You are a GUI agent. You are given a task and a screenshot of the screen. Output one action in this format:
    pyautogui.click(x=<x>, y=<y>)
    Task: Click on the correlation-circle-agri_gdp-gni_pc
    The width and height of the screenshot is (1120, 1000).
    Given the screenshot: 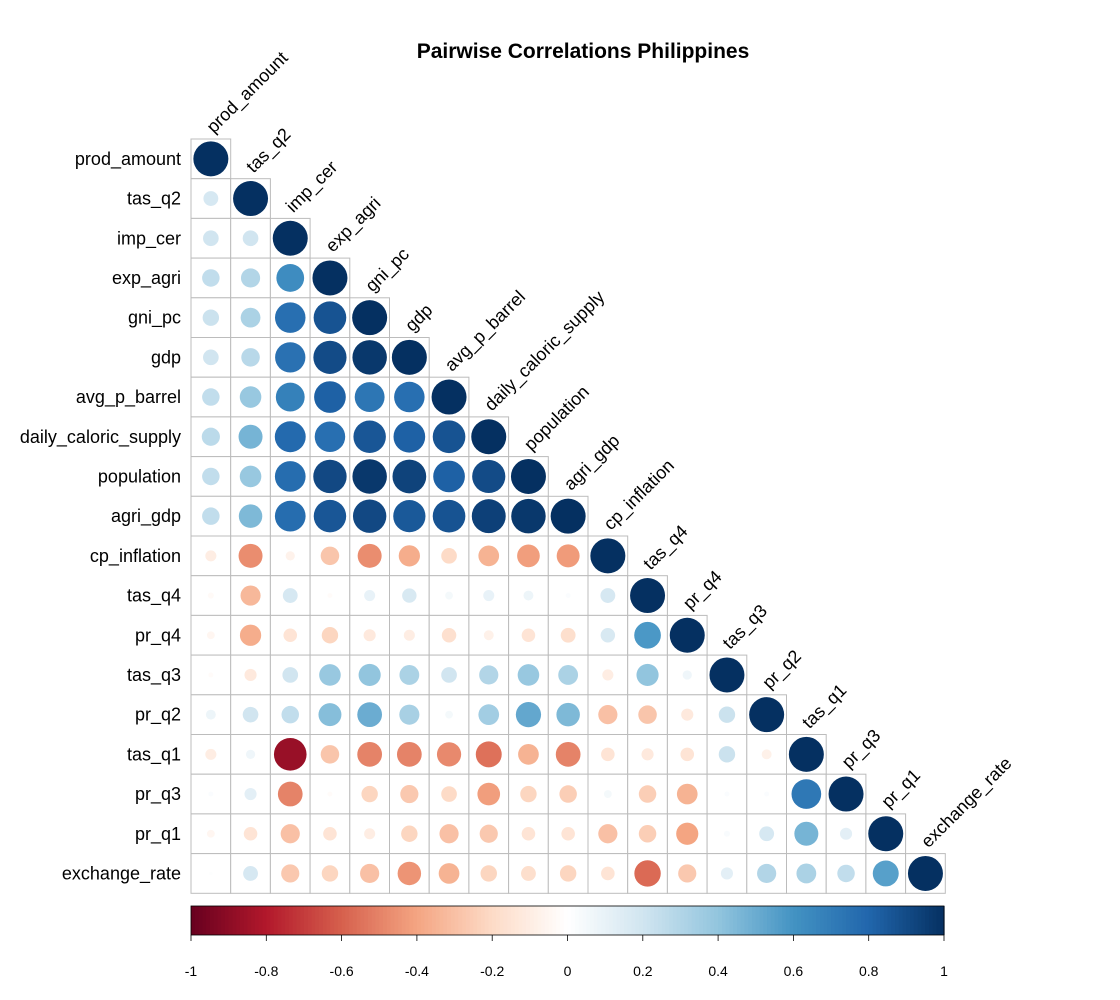 What is the action you would take?
    pyautogui.click(x=369, y=516)
    